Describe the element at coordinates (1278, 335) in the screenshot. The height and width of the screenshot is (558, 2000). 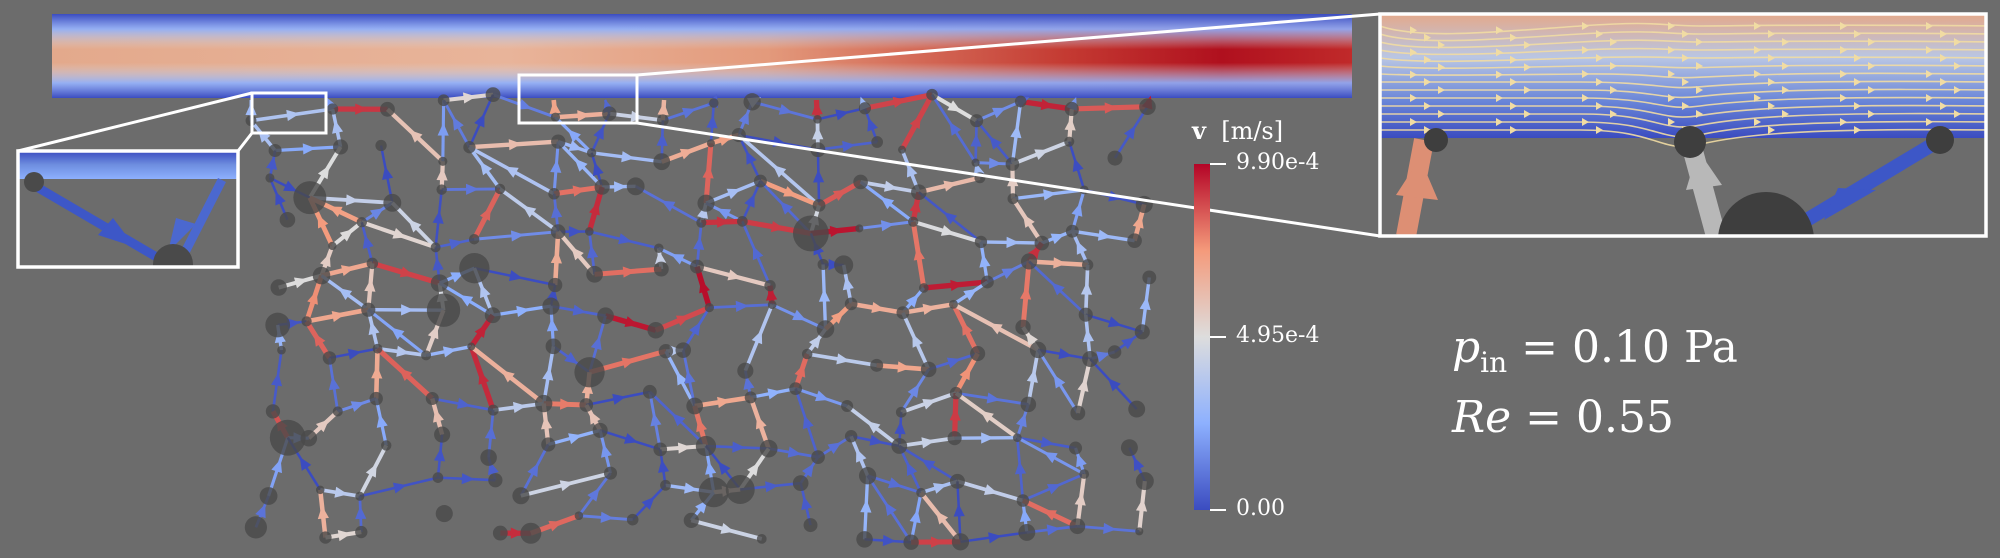
I see `colorbar-mid-label: 4.95e-4` at that location.